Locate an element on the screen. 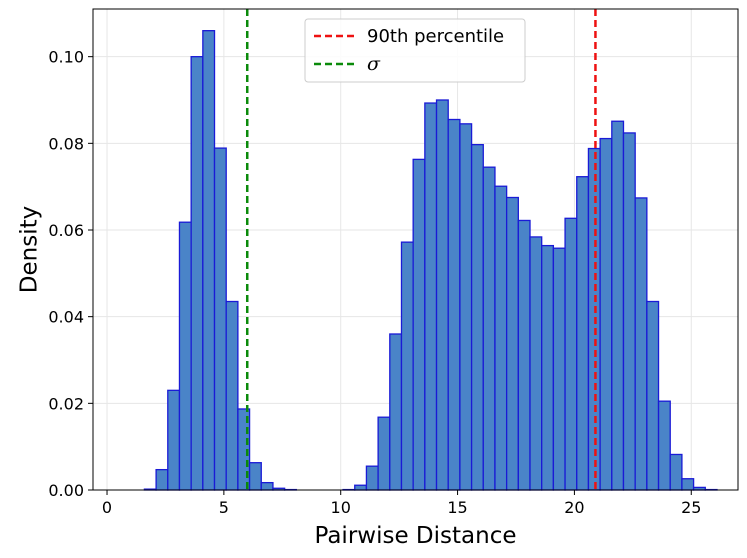 Image resolution: width=747 pixels, height=558 pixels. x-tick-label: 15 is located at coordinates (457, 507).